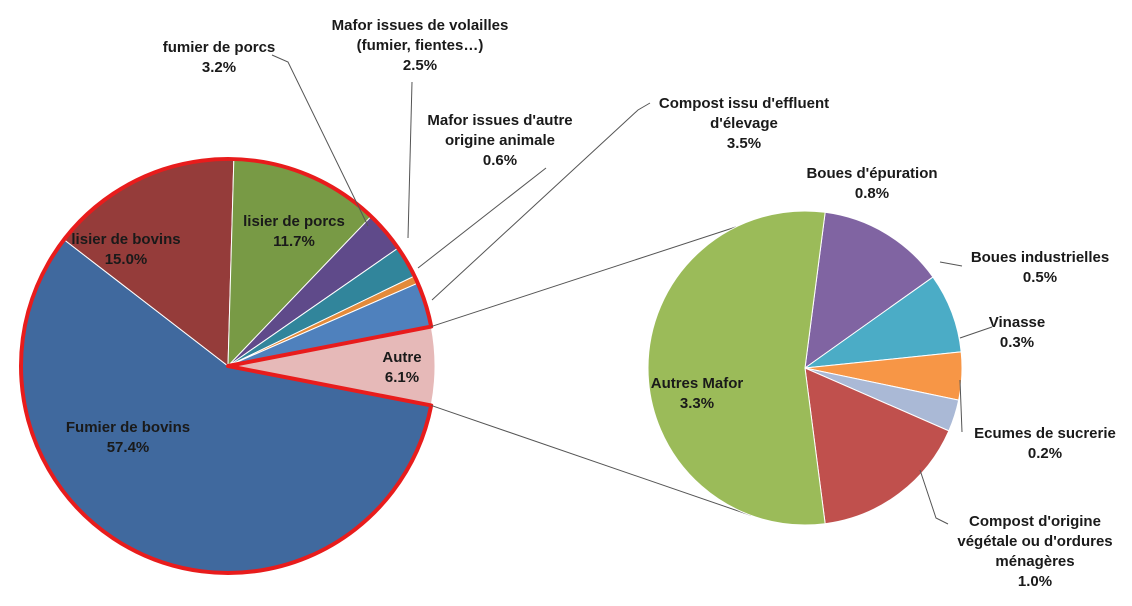 This screenshot has width=1132, height=606. What do you see at coordinates (401, 357) in the screenshot?
I see `slice-label: Autre` at bounding box center [401, 357].